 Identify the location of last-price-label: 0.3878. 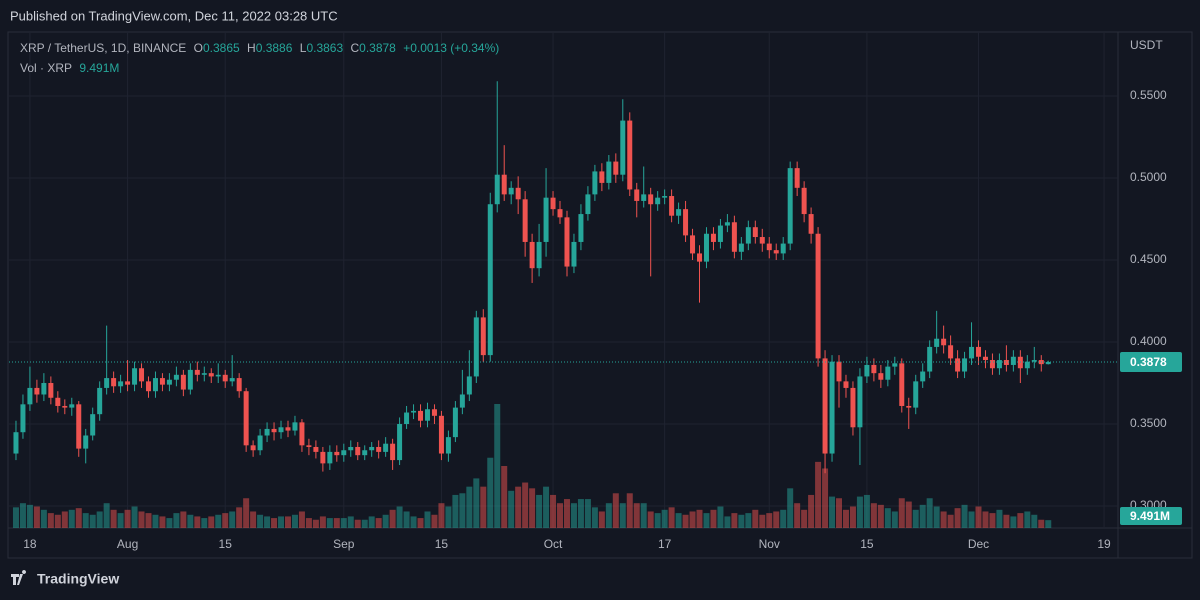
(1148, 362).